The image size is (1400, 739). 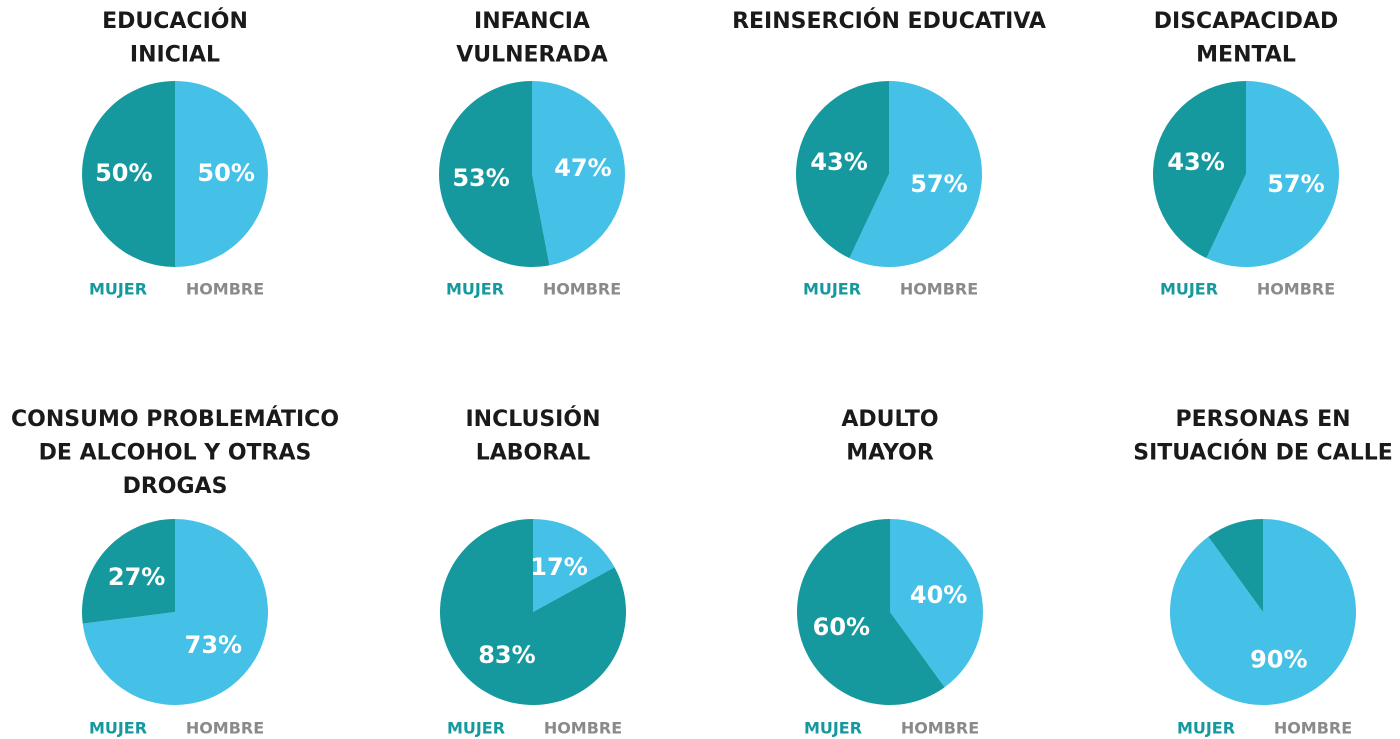 I want to click on chart-title: EDUCACIÓN, so click(x=175, y=21).